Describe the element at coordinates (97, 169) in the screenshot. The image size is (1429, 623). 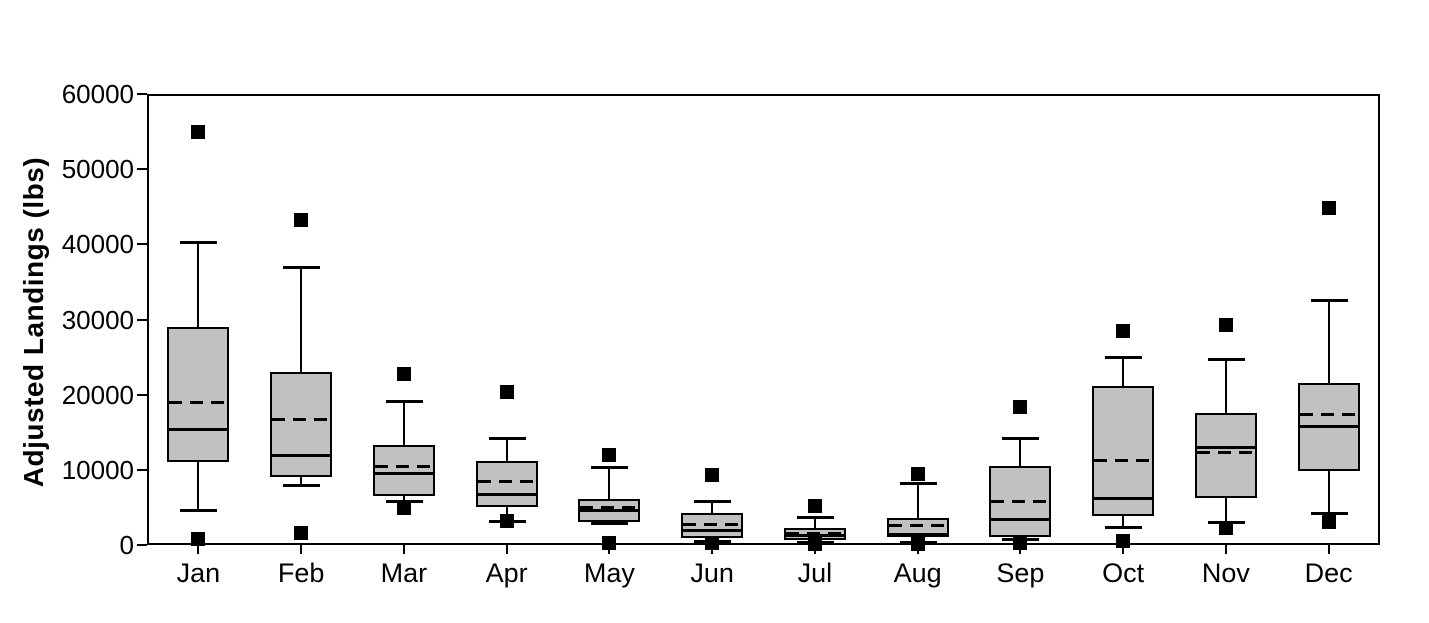
I see `y-tick-label: 50000` at that location.